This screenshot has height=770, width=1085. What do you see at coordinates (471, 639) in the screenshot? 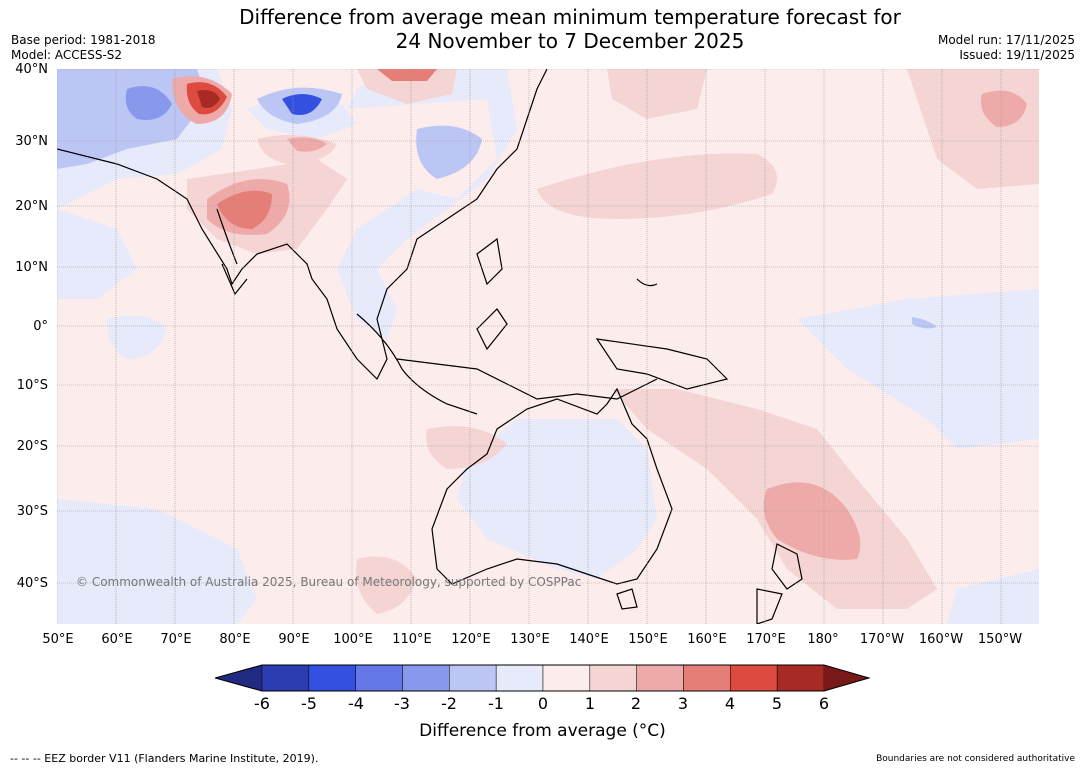
I see `lon-label: 120°E` at bounding box center [471, 639].